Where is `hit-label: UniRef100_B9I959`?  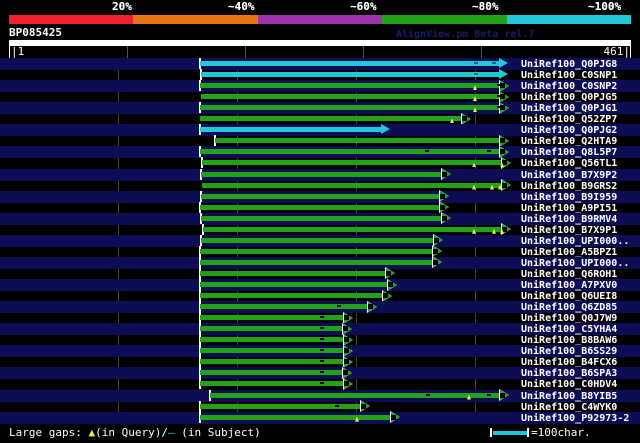
hit-label: UniRef100_B9I959 is located at coordinates (569, 197).